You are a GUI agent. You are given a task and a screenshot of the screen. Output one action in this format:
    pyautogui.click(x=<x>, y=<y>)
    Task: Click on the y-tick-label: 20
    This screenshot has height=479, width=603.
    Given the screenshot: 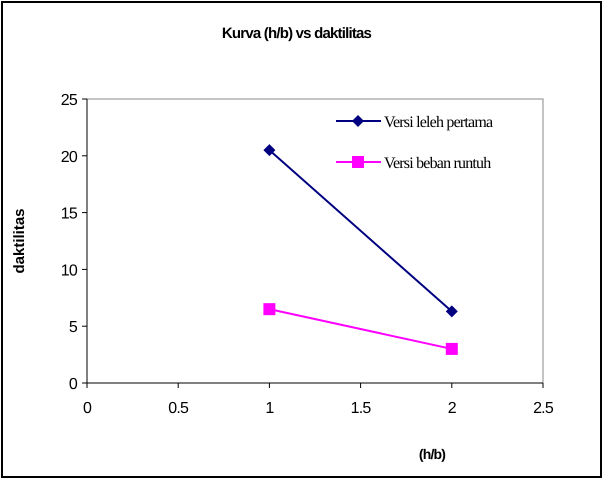 What is the action you would take?
    pyautogui.click(x=69, y=157)
    